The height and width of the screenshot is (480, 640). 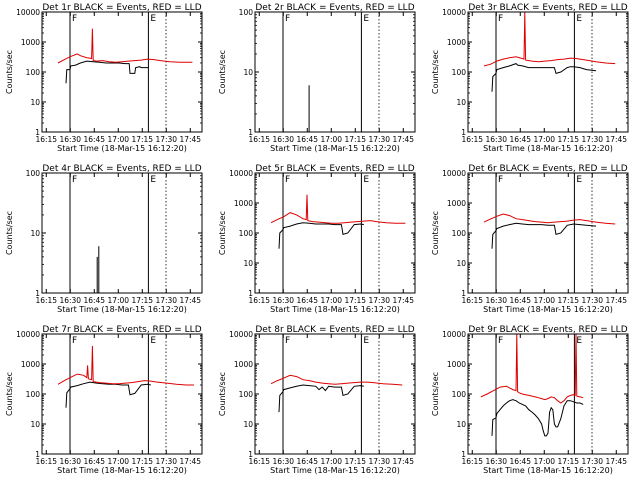 What do you see at coordinates (334, 169) in the screenshot?
I see `panel-title: Det 5r BLACK = Events, RED = LLD` at bounding box center [334, 169].